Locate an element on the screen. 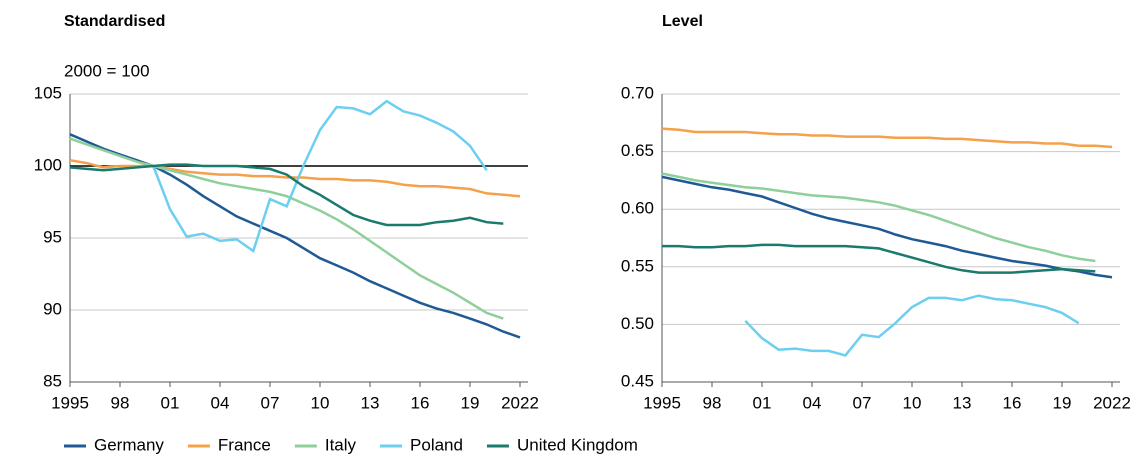 Image resolution: width=1138 pixels, height=459 pixels. y-tick-label: 95 is located at coordinates (52, 236).